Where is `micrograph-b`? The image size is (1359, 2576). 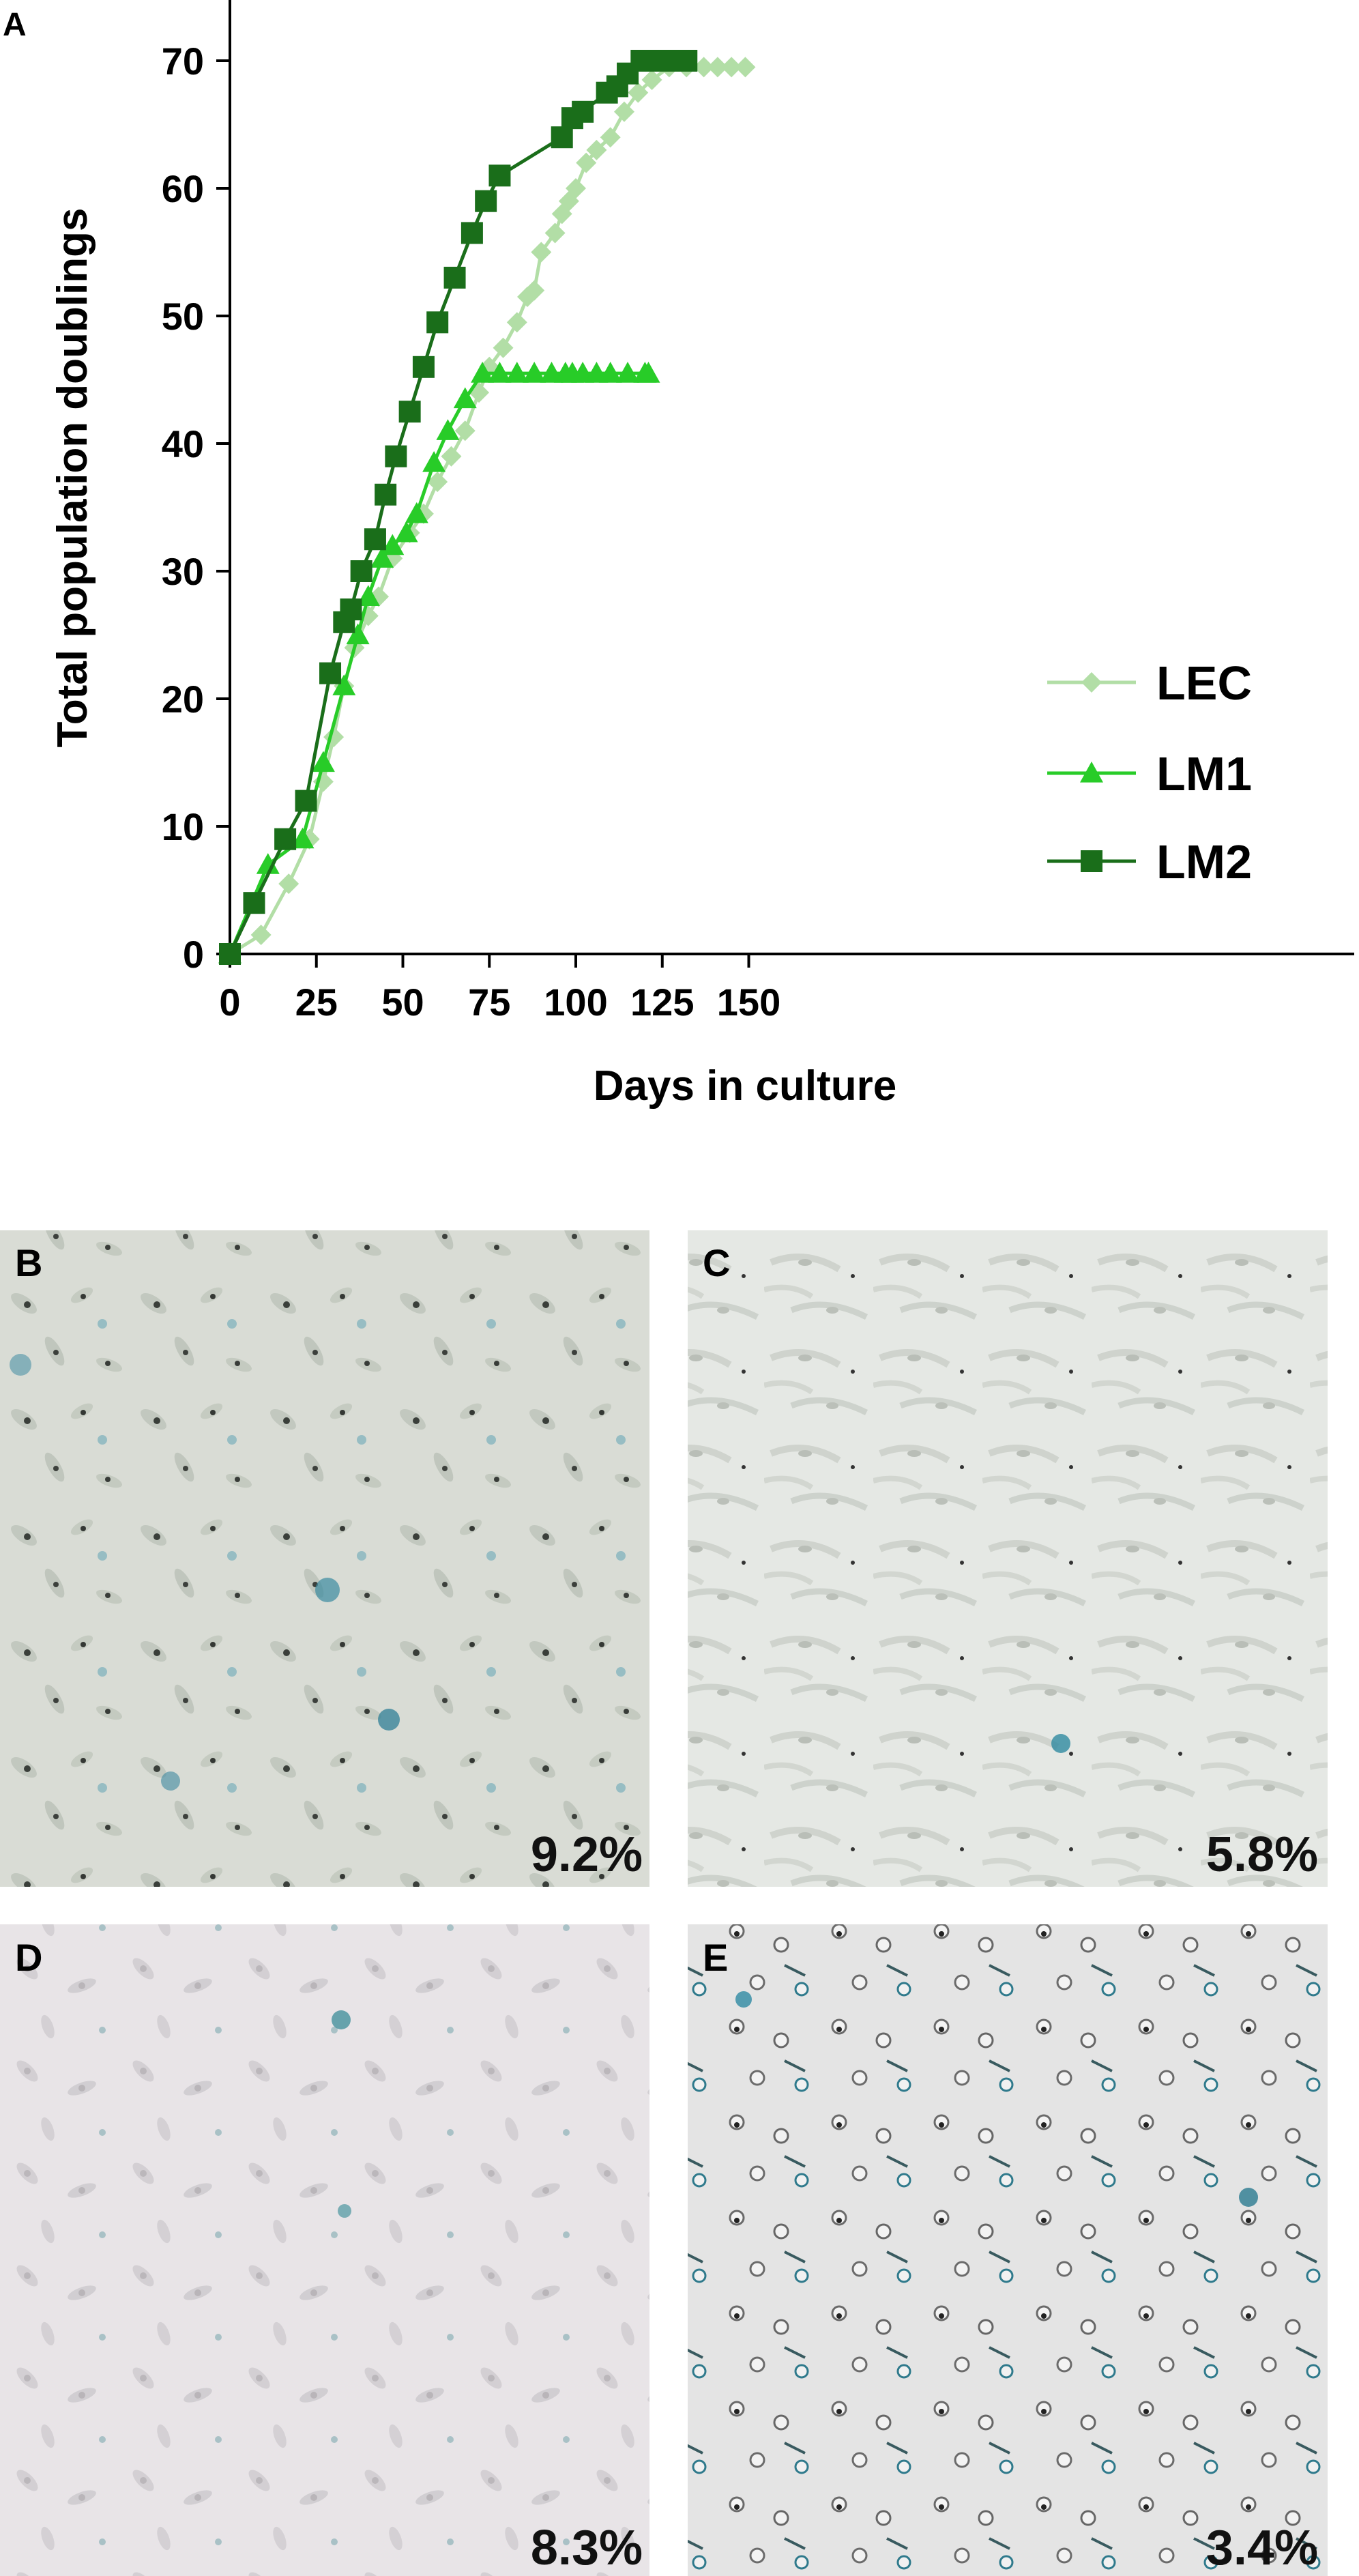 micrograph-b is located at coordinates (324, 1558).